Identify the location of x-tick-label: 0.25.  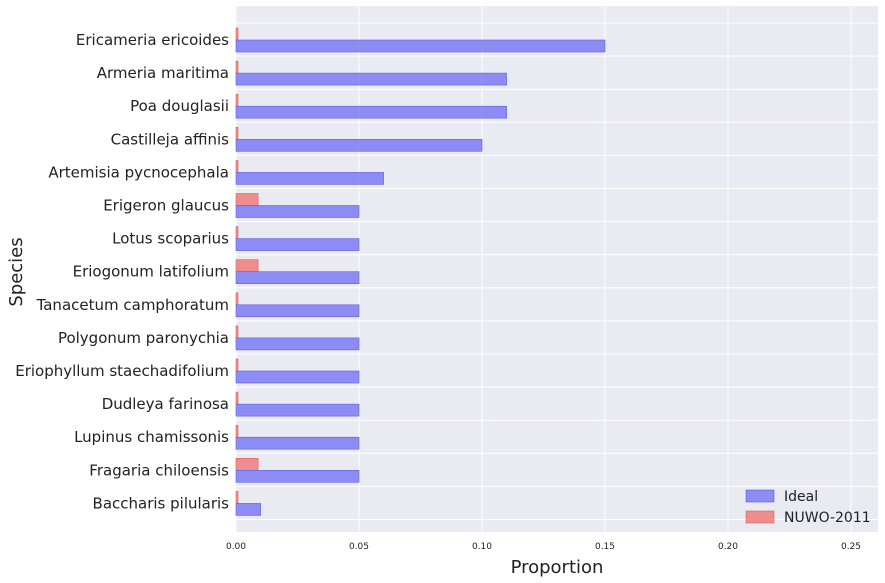
(851, 547).